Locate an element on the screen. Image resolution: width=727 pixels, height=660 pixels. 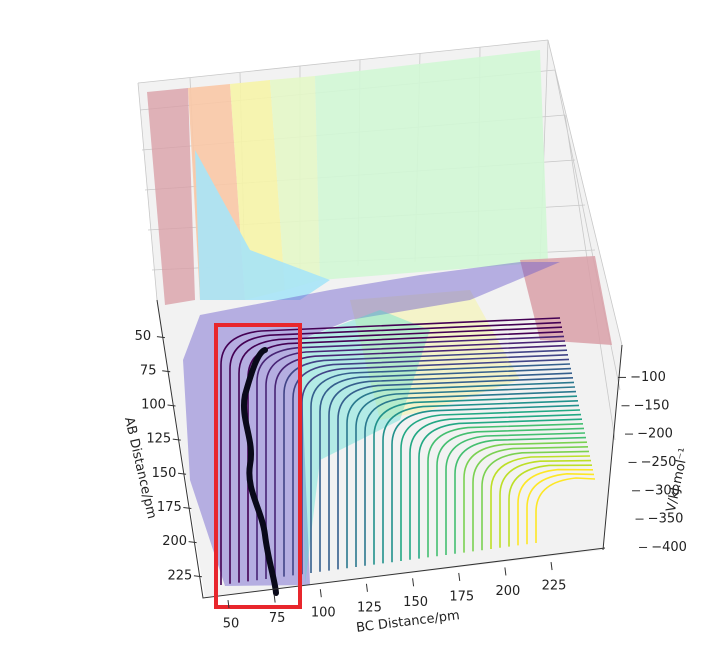
yticks-label: 50 is located at coordinates (143, 336).